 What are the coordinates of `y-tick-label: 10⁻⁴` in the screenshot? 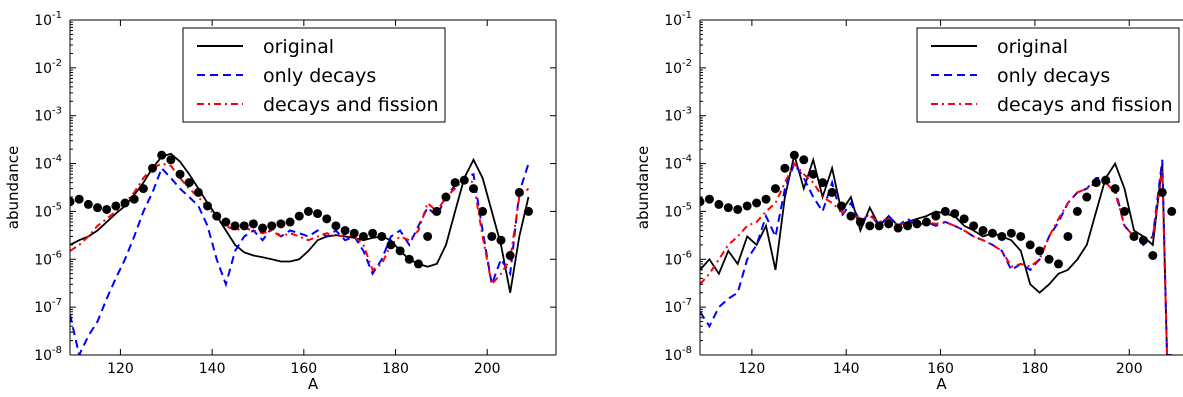 It's located at (48, 163).